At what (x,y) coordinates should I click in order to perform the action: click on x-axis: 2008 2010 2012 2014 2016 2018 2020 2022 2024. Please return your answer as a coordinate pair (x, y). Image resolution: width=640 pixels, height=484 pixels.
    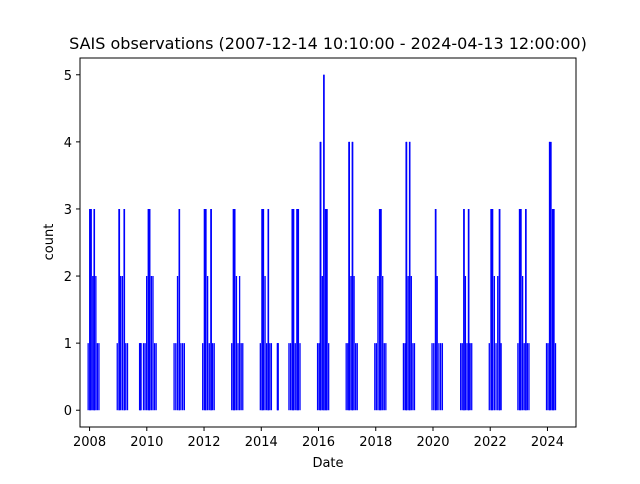
    Looking at the image, I should click on (318, 438).